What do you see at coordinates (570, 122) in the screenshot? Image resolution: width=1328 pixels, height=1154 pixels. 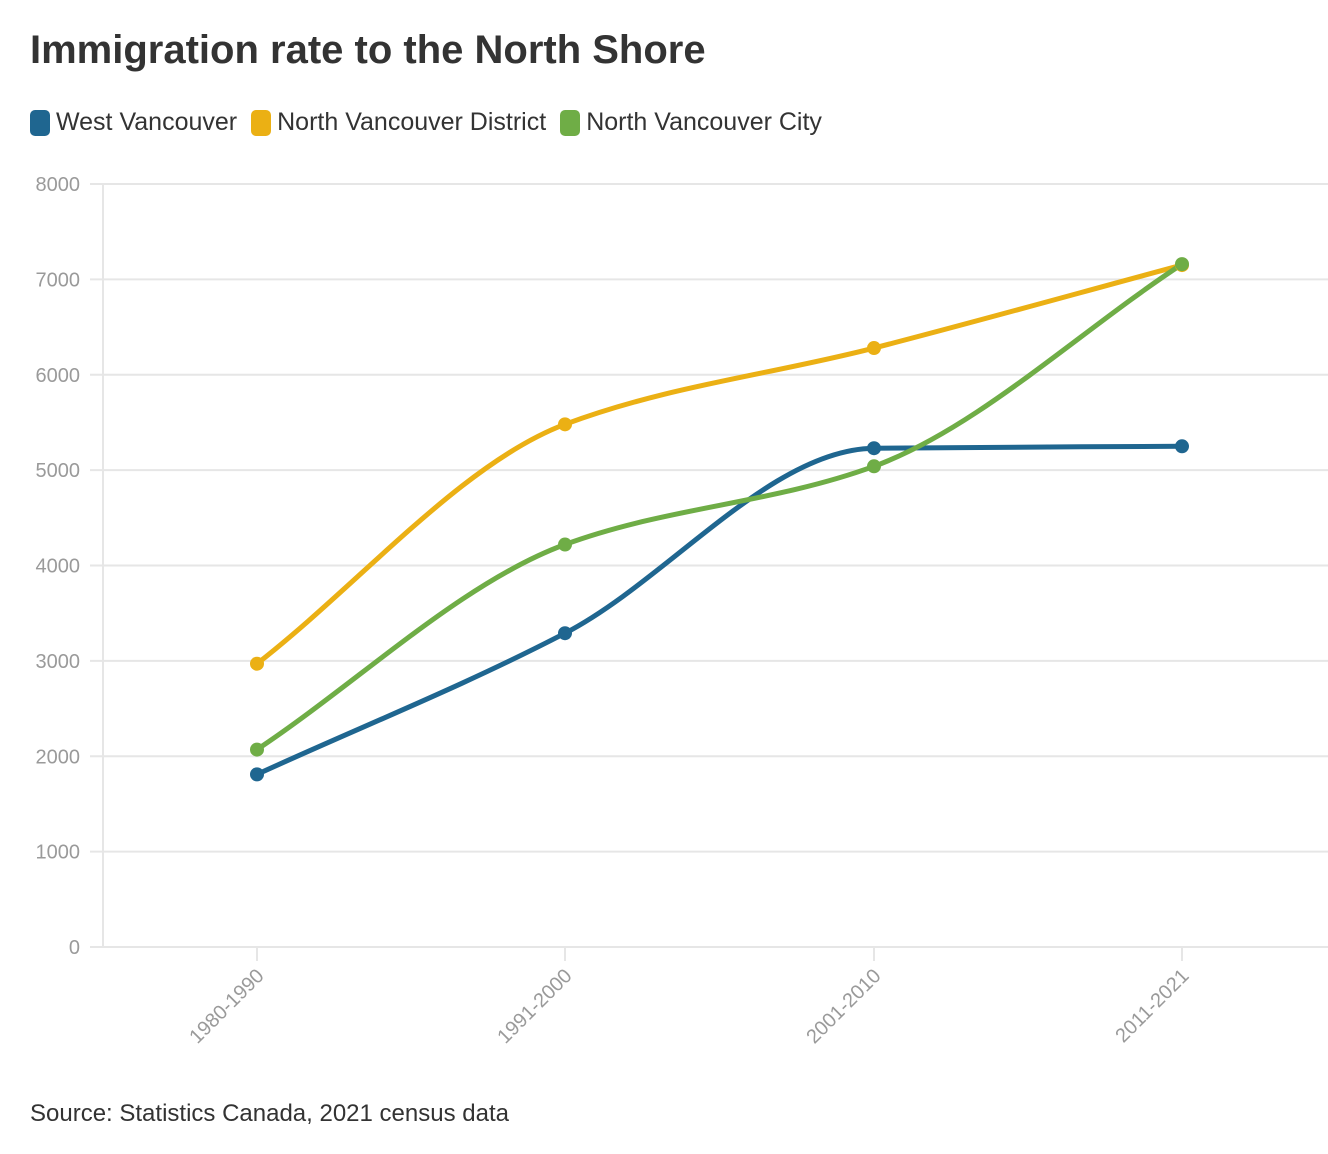 I see `legend-swatch-north-vancouver-city` at bounding box center [570, 122].